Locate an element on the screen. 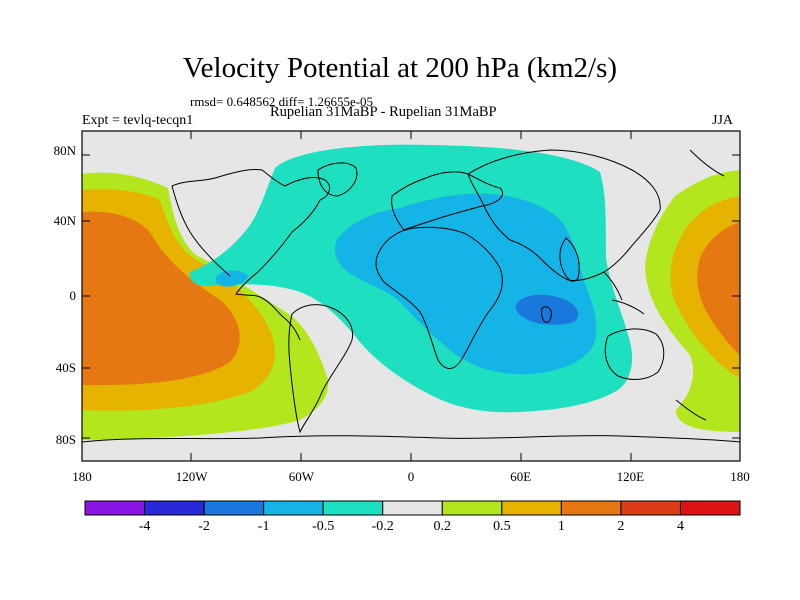 This screenshot has height=600, width=800. lon-tick-label: 60W is located at coordinates (302, 476).